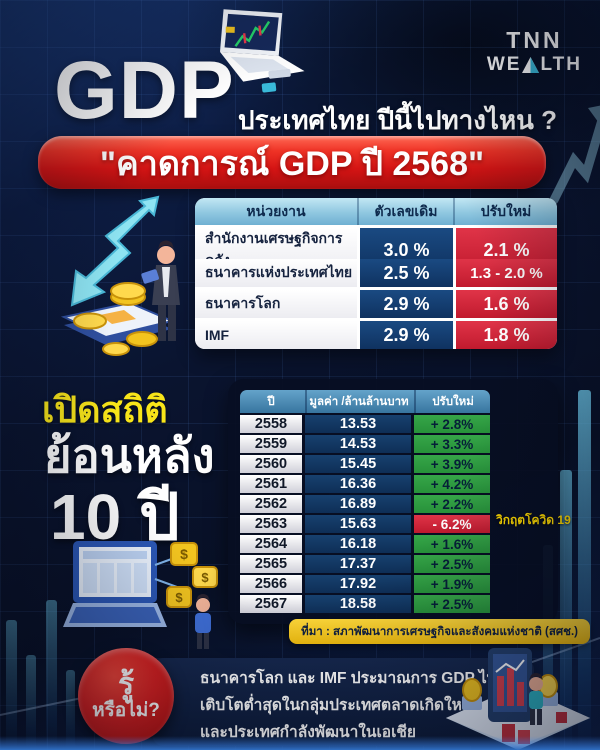 This screenshot has width=600, height=750. What do you see at coordinates (300, 743) in the screenshot?
I see `floor-glow` at bounding box center [300, 743].